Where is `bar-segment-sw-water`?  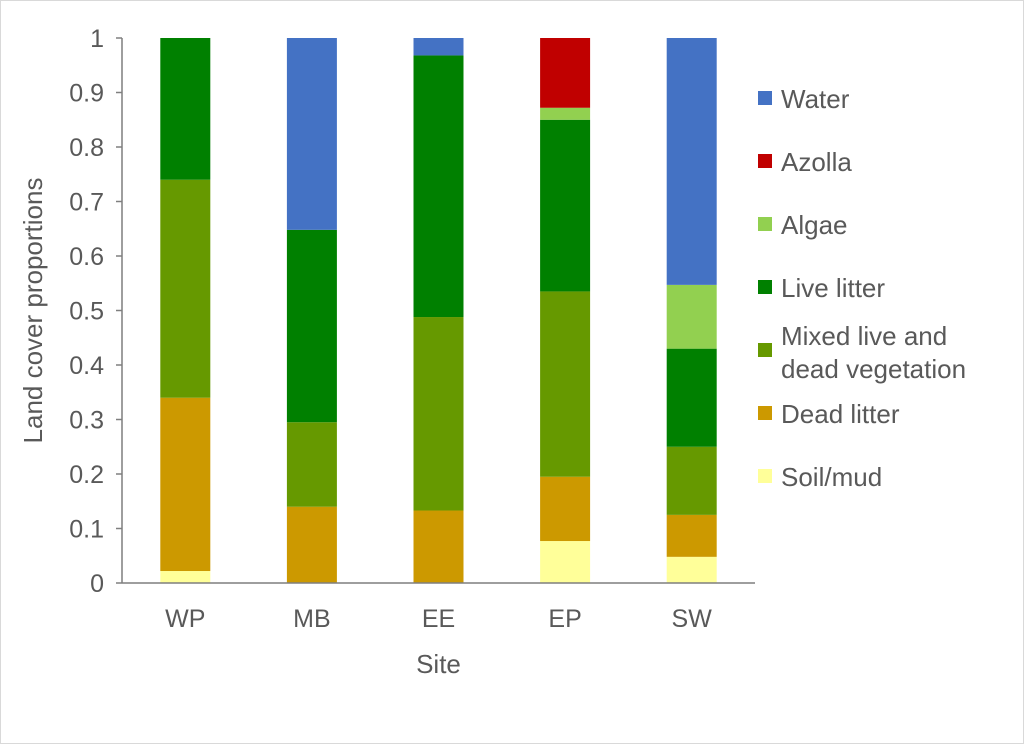 bar-segment-sw-water is located at coordinates (691, 161).